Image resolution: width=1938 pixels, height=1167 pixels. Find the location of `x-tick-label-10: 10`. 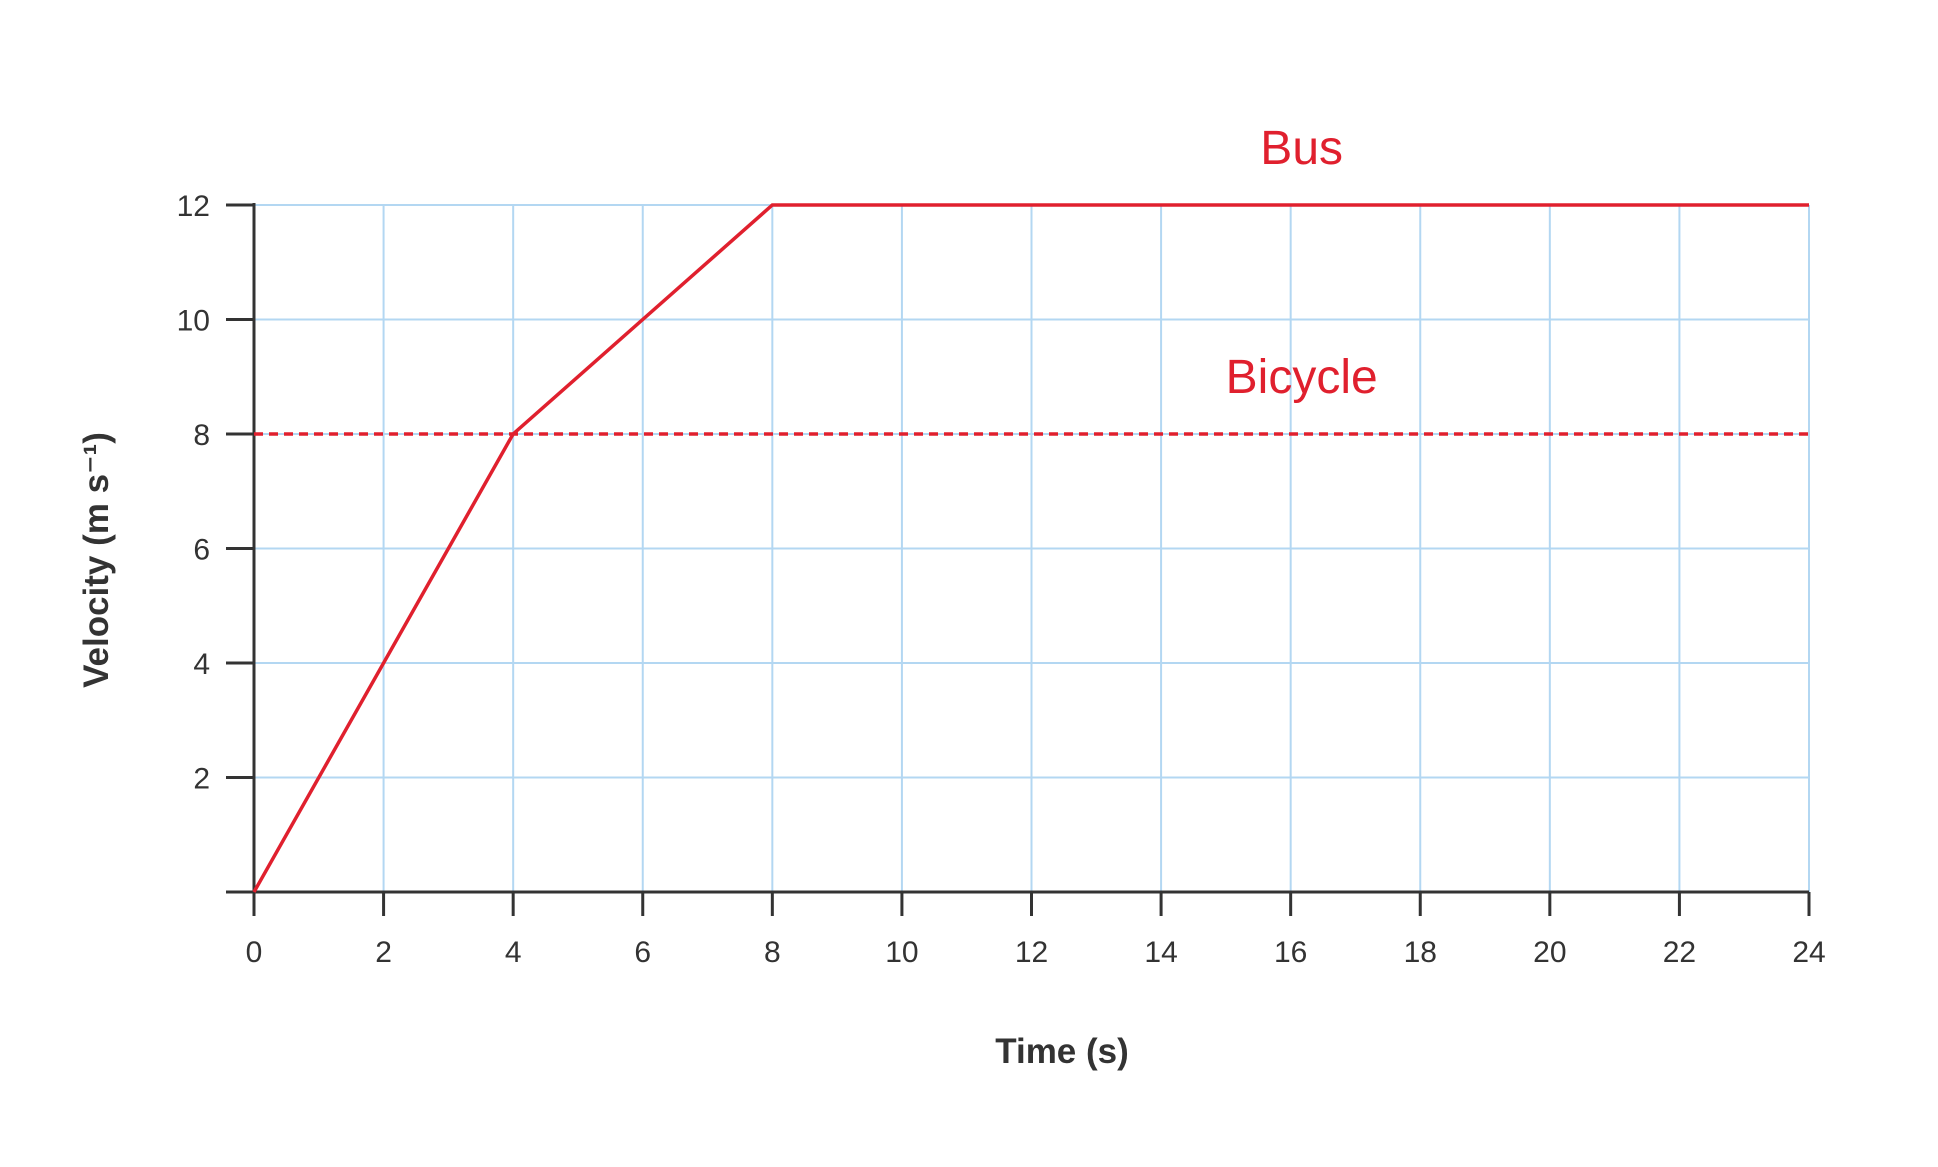

x-tick-label-10: 10 is located at coordinates (901, 952).